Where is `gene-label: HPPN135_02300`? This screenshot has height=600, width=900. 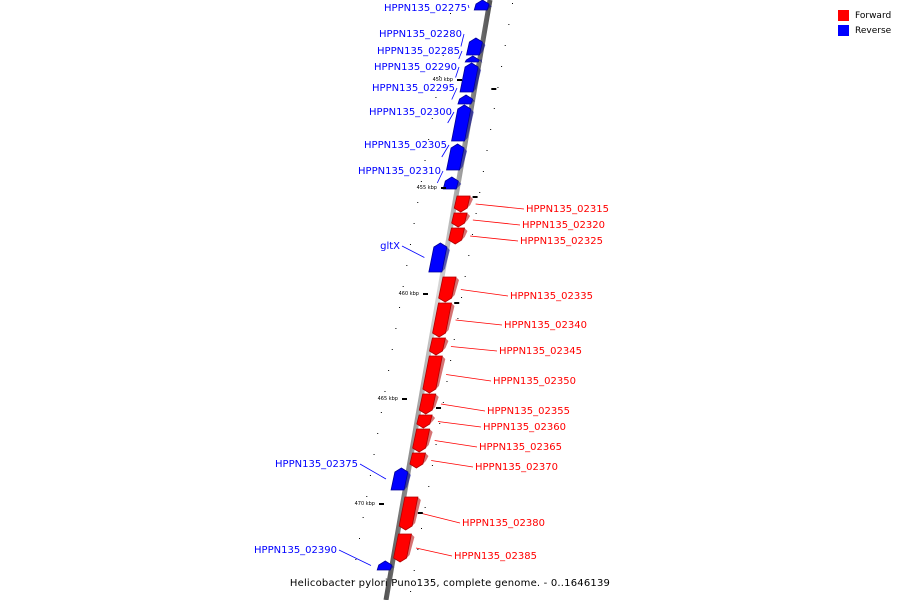 gene-label: HPPN135_02300 is located at coordinates (410, 112).